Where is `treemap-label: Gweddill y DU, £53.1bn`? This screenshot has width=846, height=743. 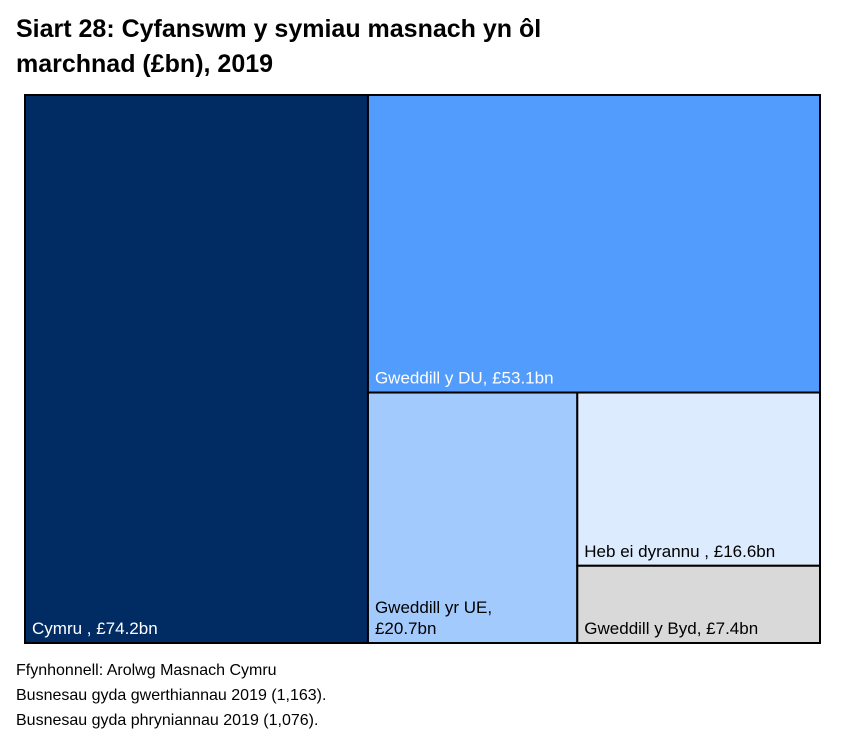
treemap-label: Gweddill y DU, £53.1bn is located at coordinates (464, 378).